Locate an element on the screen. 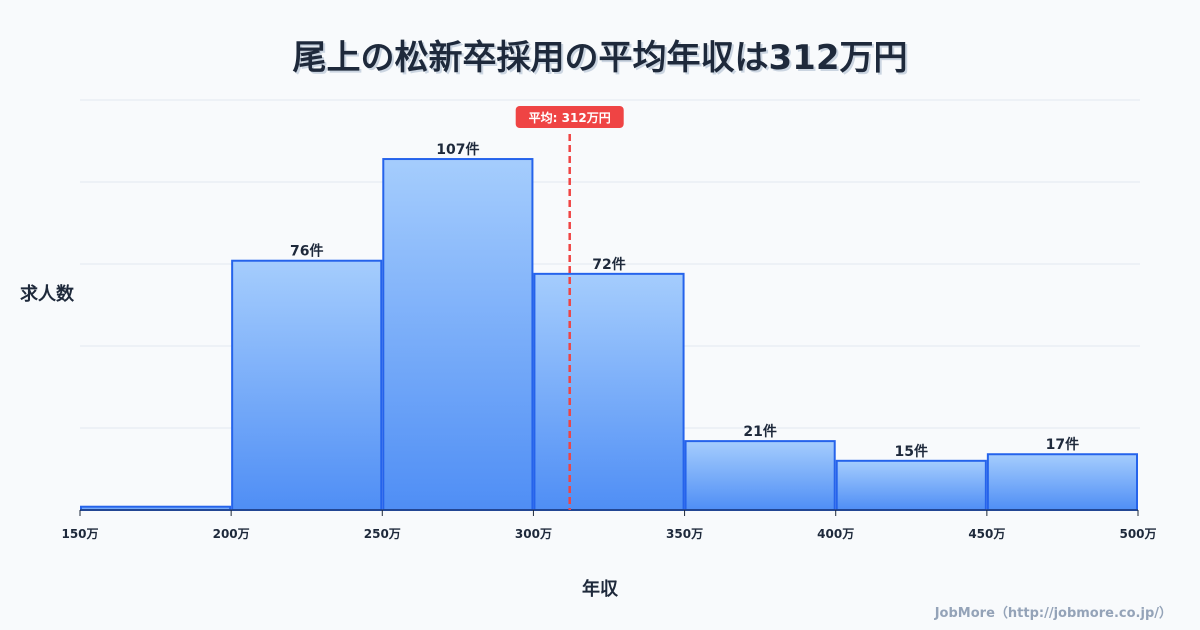 The height and width of the screenshot is (630, 1200). bar-value-label: 15件 is located at coordinates (911, 451).